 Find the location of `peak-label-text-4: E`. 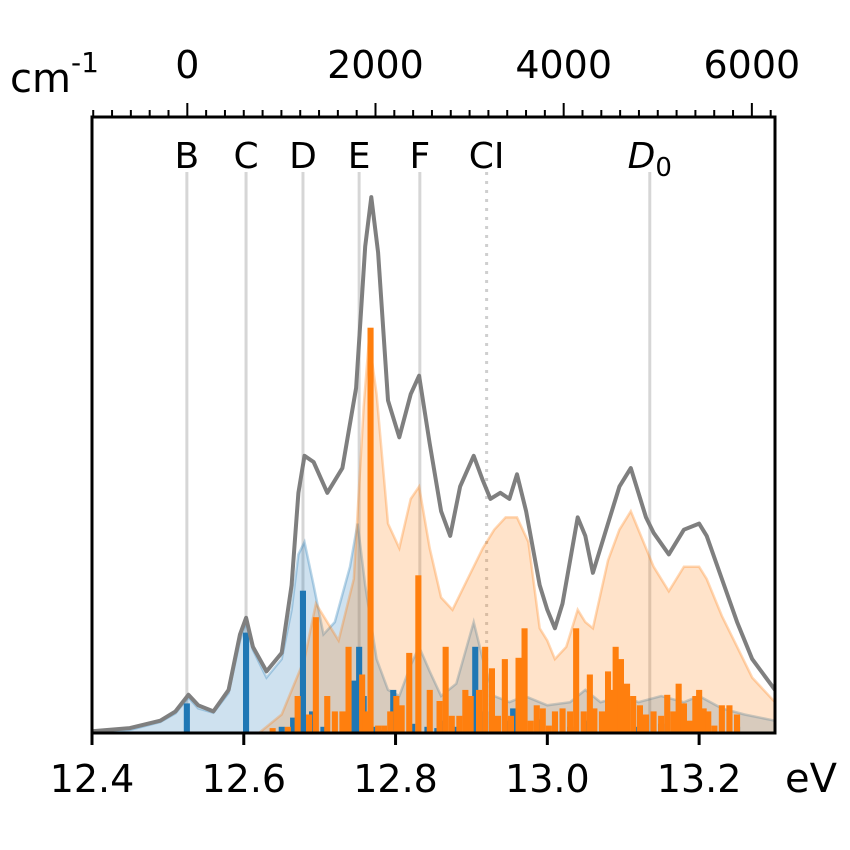

peak-label-text-4: E is located at coordinates (359, 156).